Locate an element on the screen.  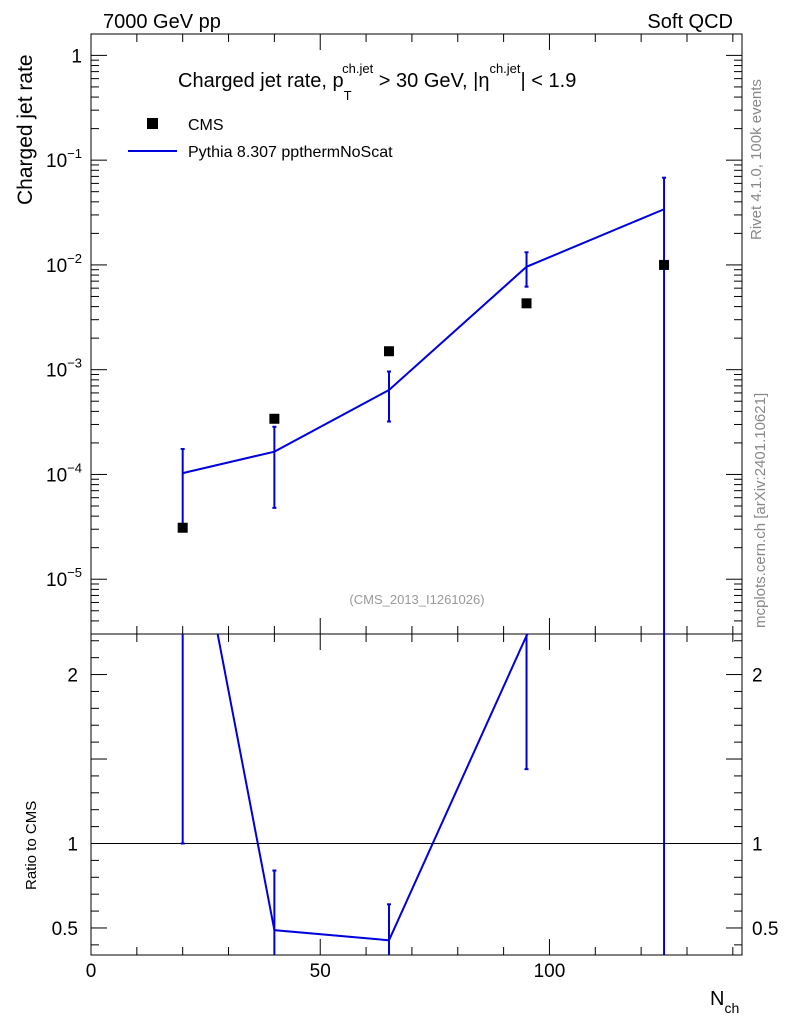
rivet-label: Rivet 4.1.0, 100k events is located at coordinates (756, 159).